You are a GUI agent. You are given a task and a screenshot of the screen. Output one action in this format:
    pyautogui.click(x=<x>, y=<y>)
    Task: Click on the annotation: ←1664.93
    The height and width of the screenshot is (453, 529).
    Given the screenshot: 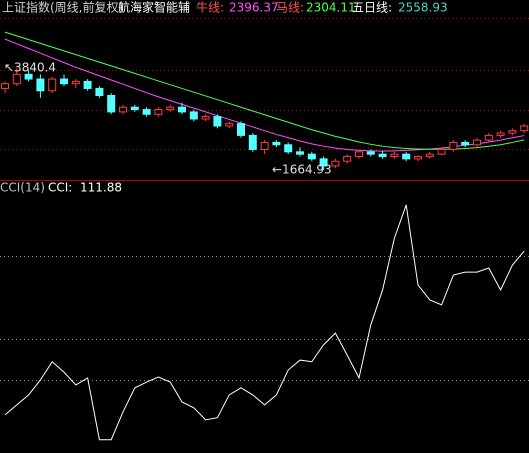 What is the action you would take?
    pyautogui.click(x=302, y=170)
    